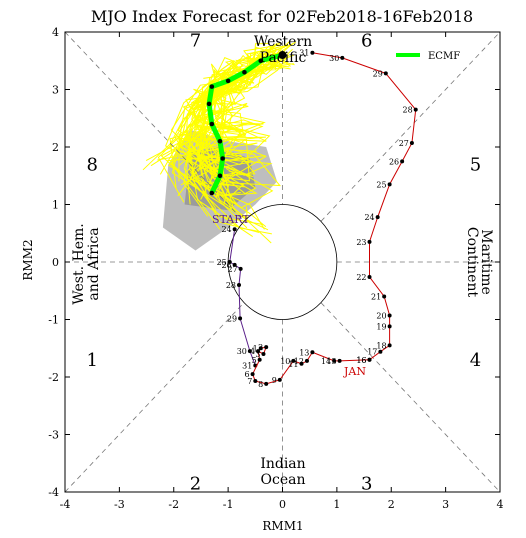  I want to click on phase-label: 8, so click(91, 164).